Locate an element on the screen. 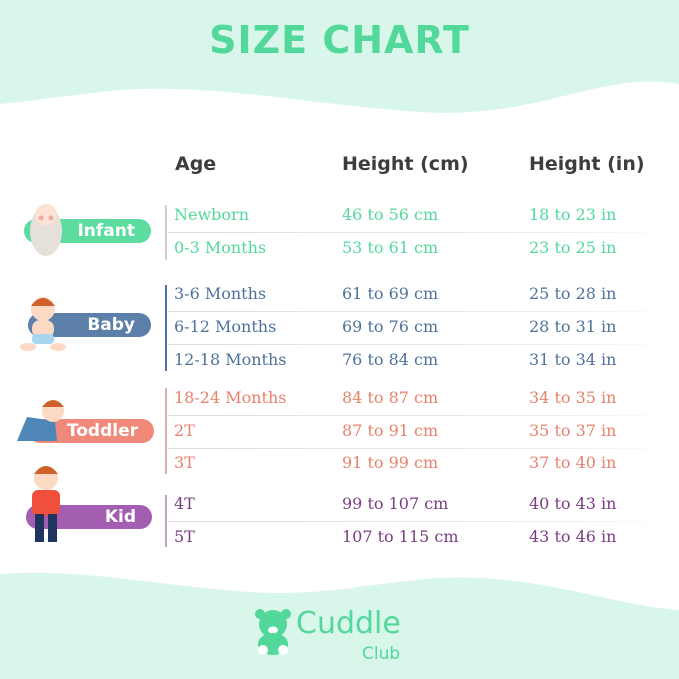 The height and width of the screenshot is (679, 679). cell-age: 4T is located at coordinates (184, 503).